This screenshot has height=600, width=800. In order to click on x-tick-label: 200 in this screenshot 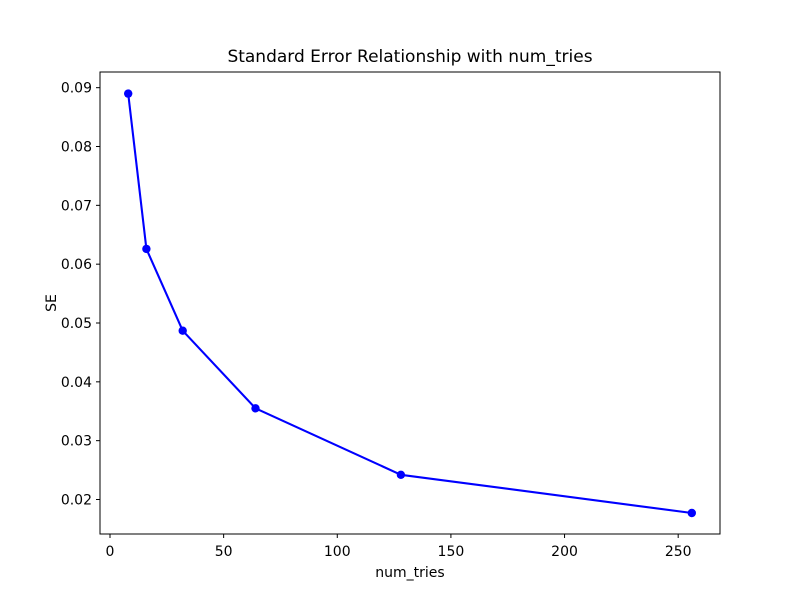, I will do `click(564, 552)`.